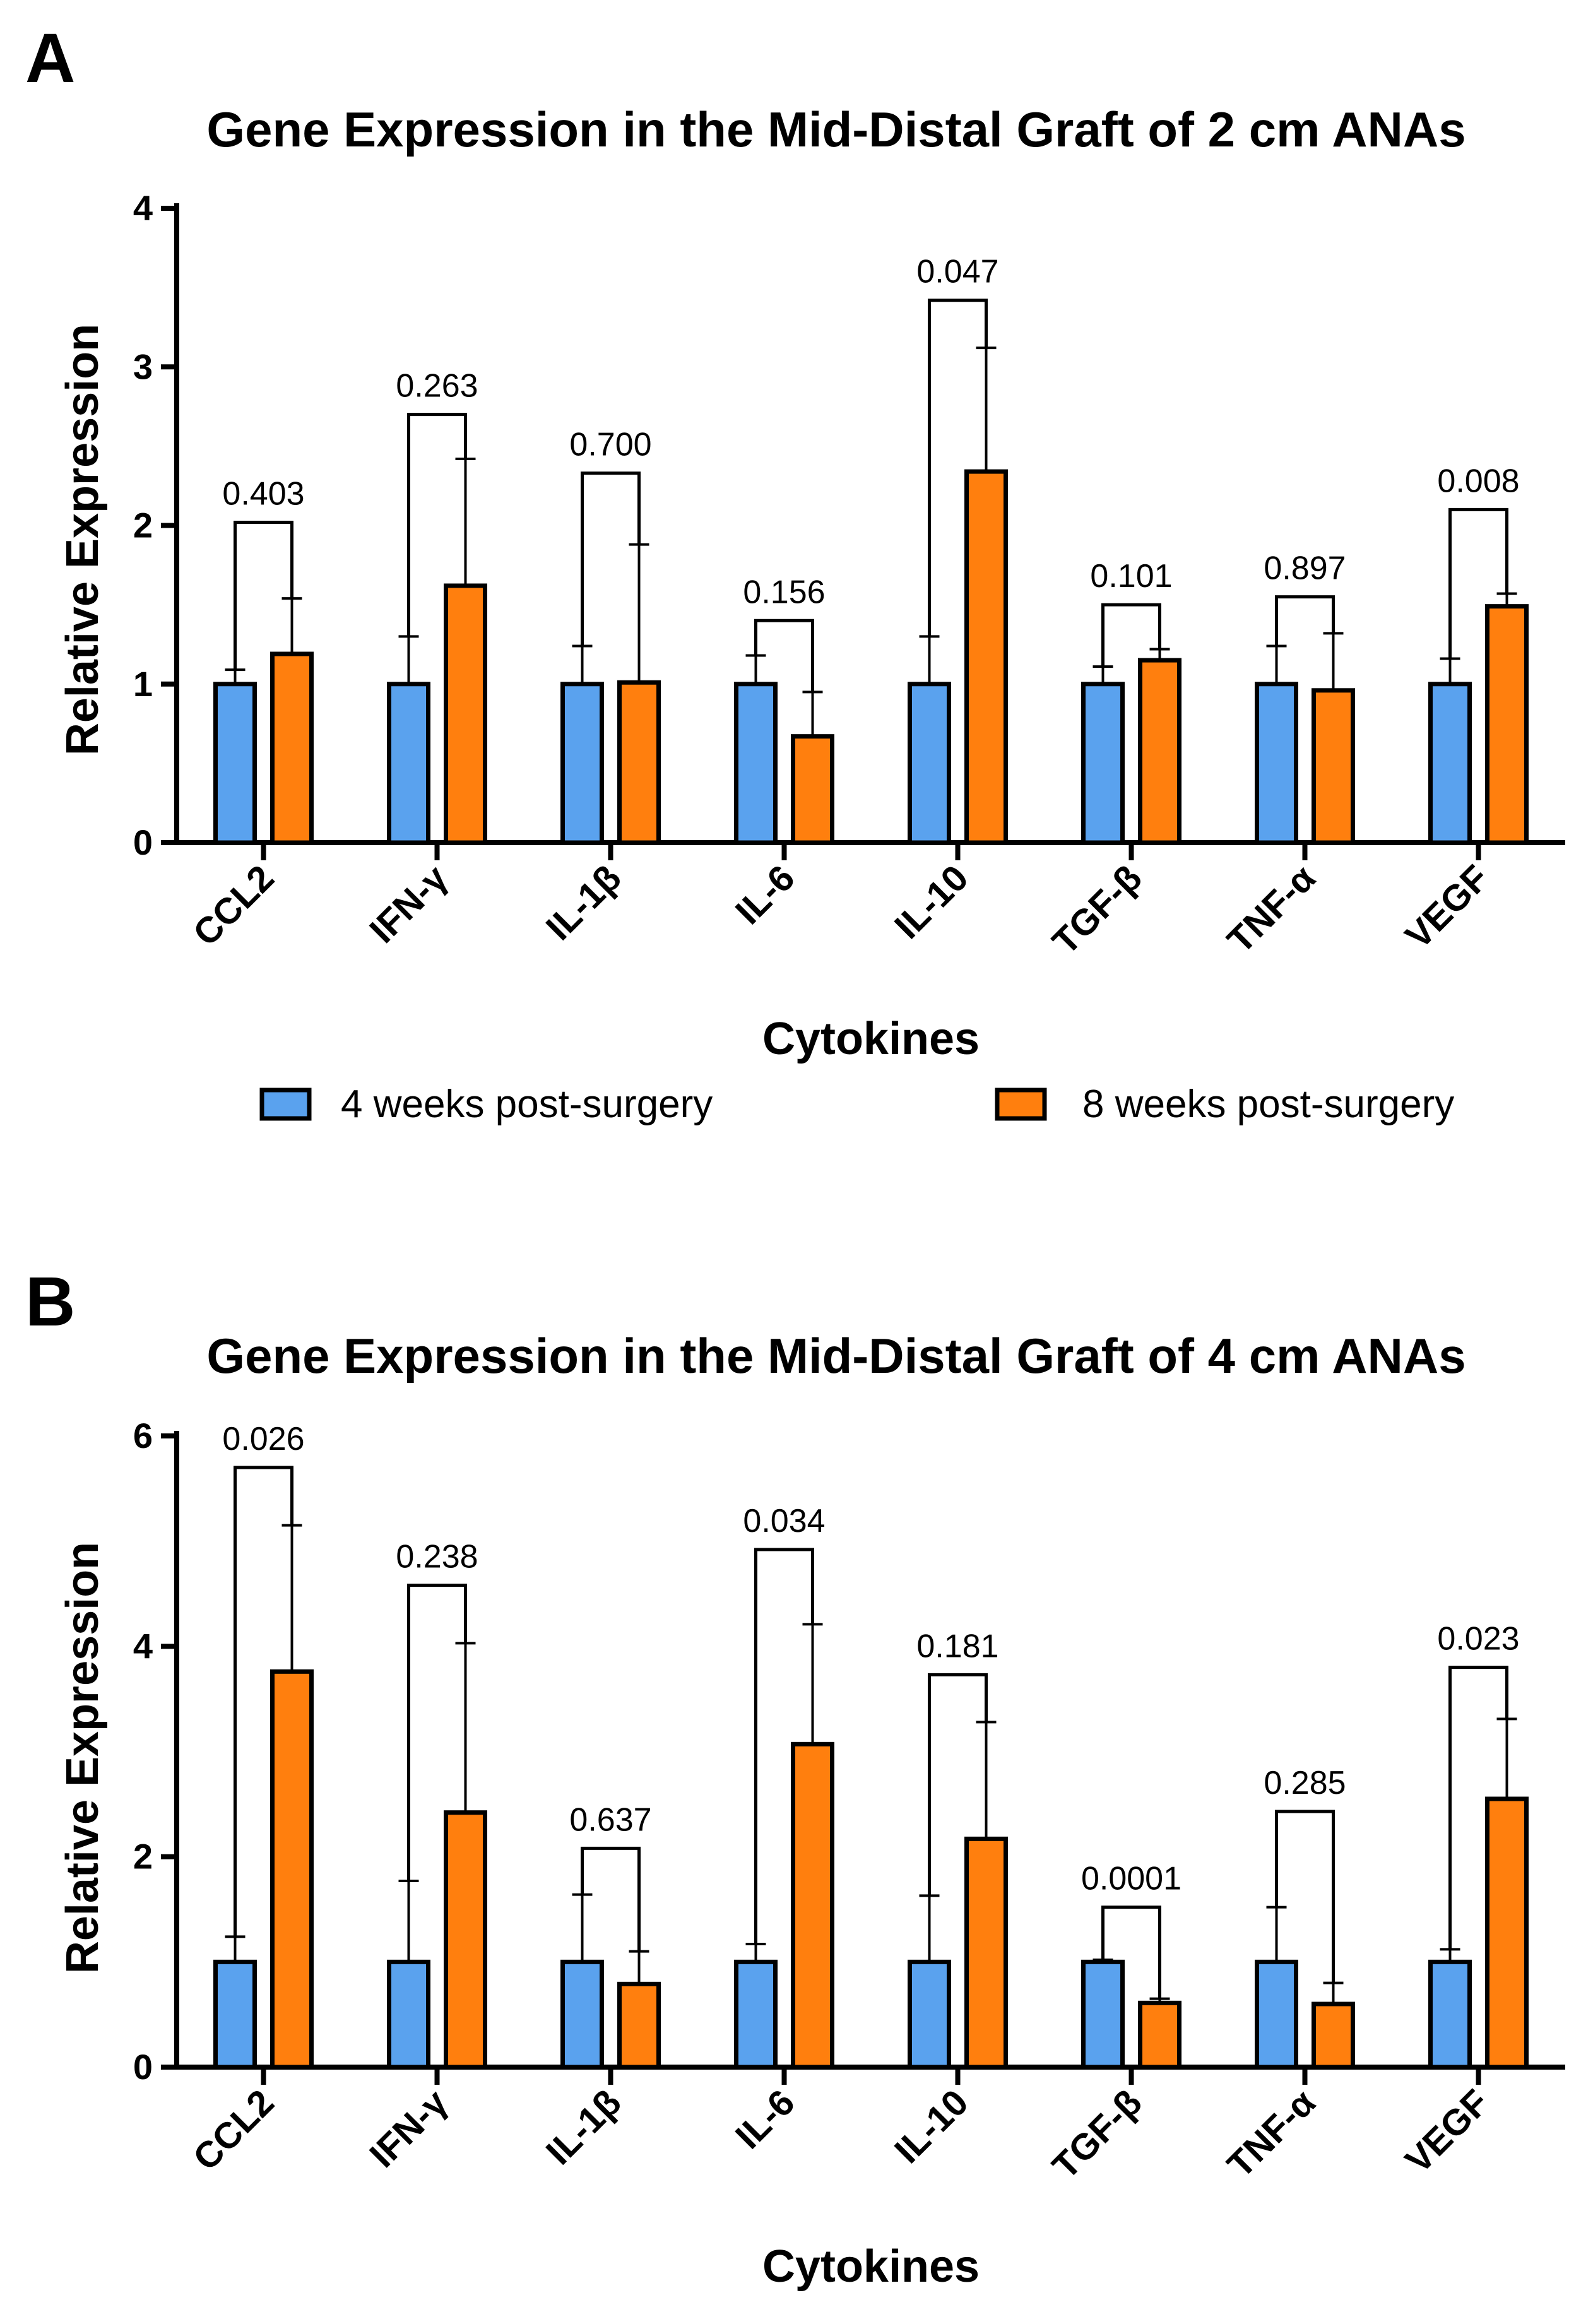  I want to click on panel-b-p-value-vegf: 0.023, so click(1478, 1639).